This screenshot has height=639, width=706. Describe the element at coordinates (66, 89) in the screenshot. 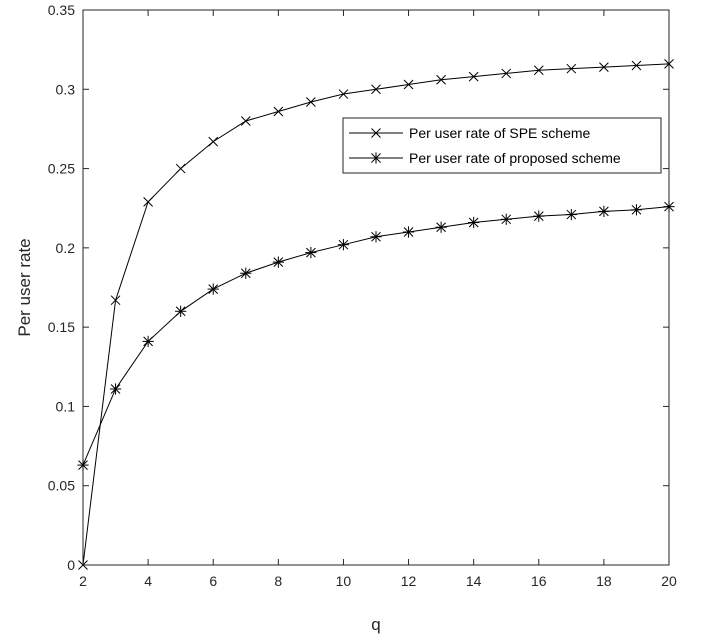

I see `y-tick-label: 0.3` at that location.